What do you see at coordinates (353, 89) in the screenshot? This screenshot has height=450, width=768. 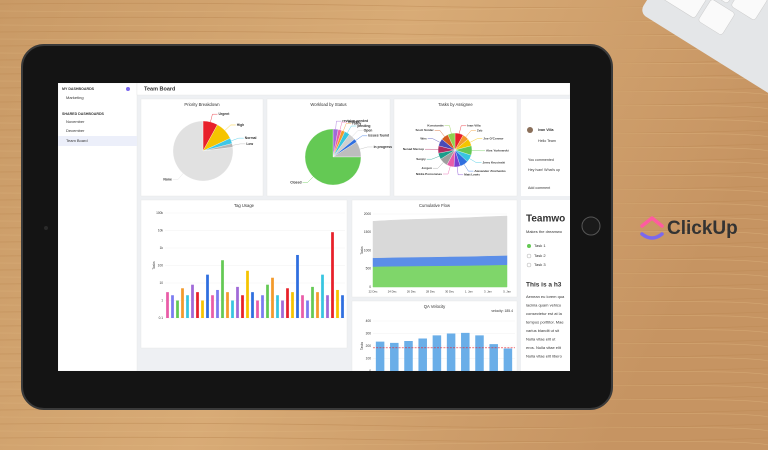 I see `header` at bounding box center [353, 89].